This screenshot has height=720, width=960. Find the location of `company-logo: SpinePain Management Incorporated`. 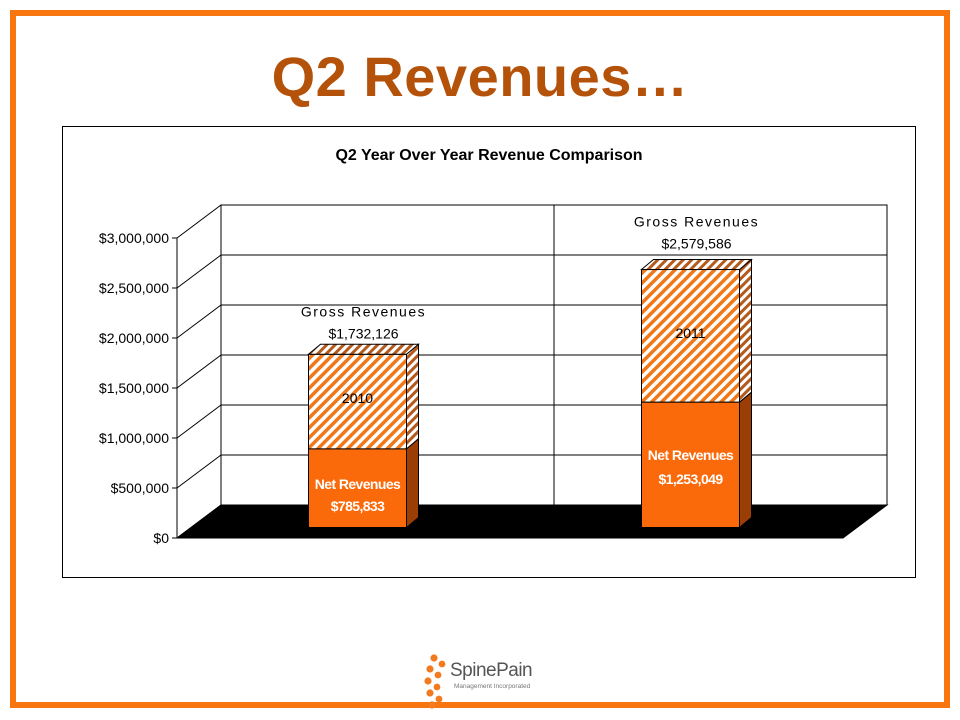

company-logo: SpinePain Management Incorporated is located at coordinates (483, 682).